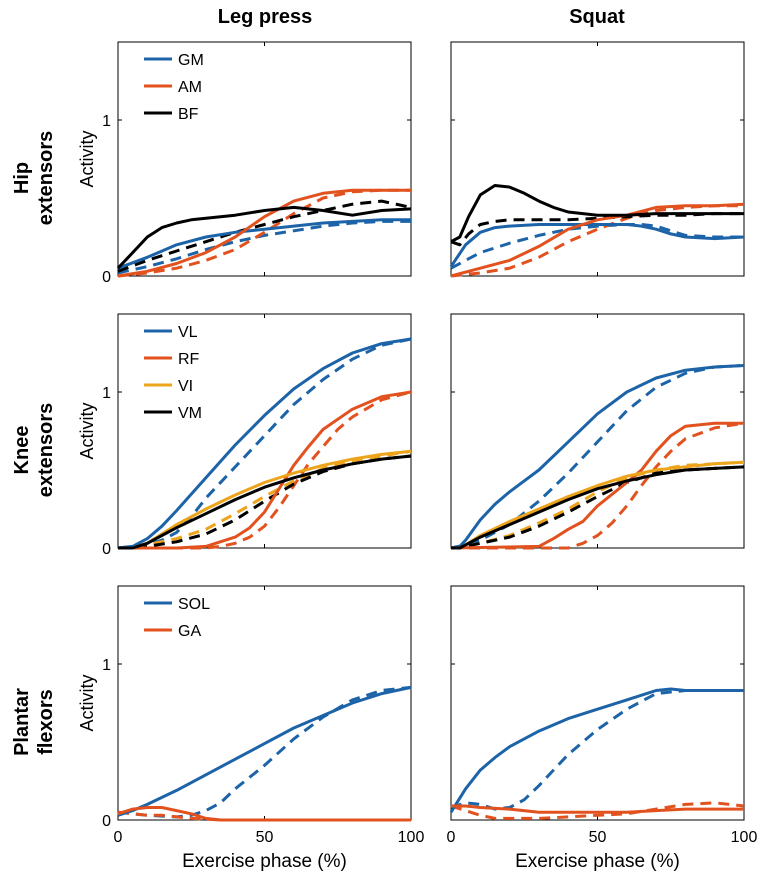  I want to click on panel-hip-extensors-leg-press: 0 1 Activity GM AM BF, so click(244, 163).